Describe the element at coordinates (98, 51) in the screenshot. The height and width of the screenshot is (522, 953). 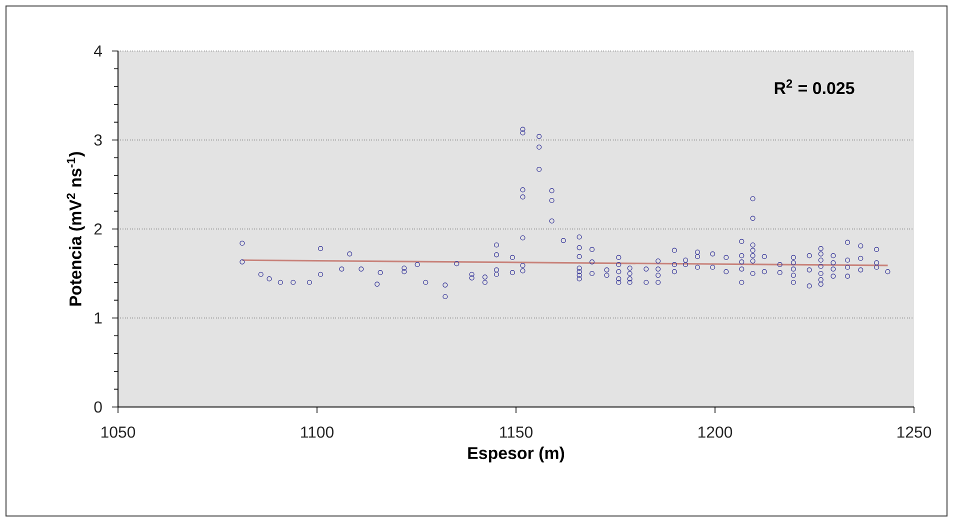
I see `y-tick-label: 4` at that location.